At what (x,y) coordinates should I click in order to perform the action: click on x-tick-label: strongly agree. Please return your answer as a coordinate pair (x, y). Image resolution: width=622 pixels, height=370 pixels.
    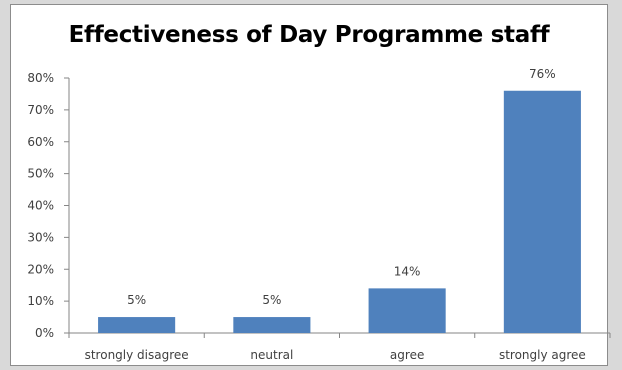
    Looking at the image, I should click on (542, 355).